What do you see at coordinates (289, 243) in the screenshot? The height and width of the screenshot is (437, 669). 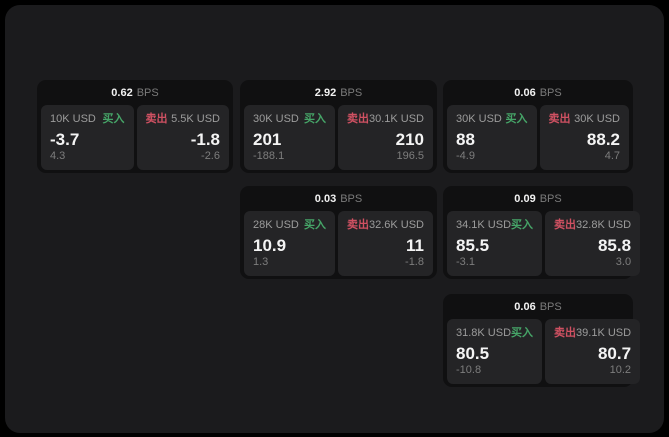 I see `buy-panel: 28K USD 买入 10.9 1.3` at bounding box center [289, 243].